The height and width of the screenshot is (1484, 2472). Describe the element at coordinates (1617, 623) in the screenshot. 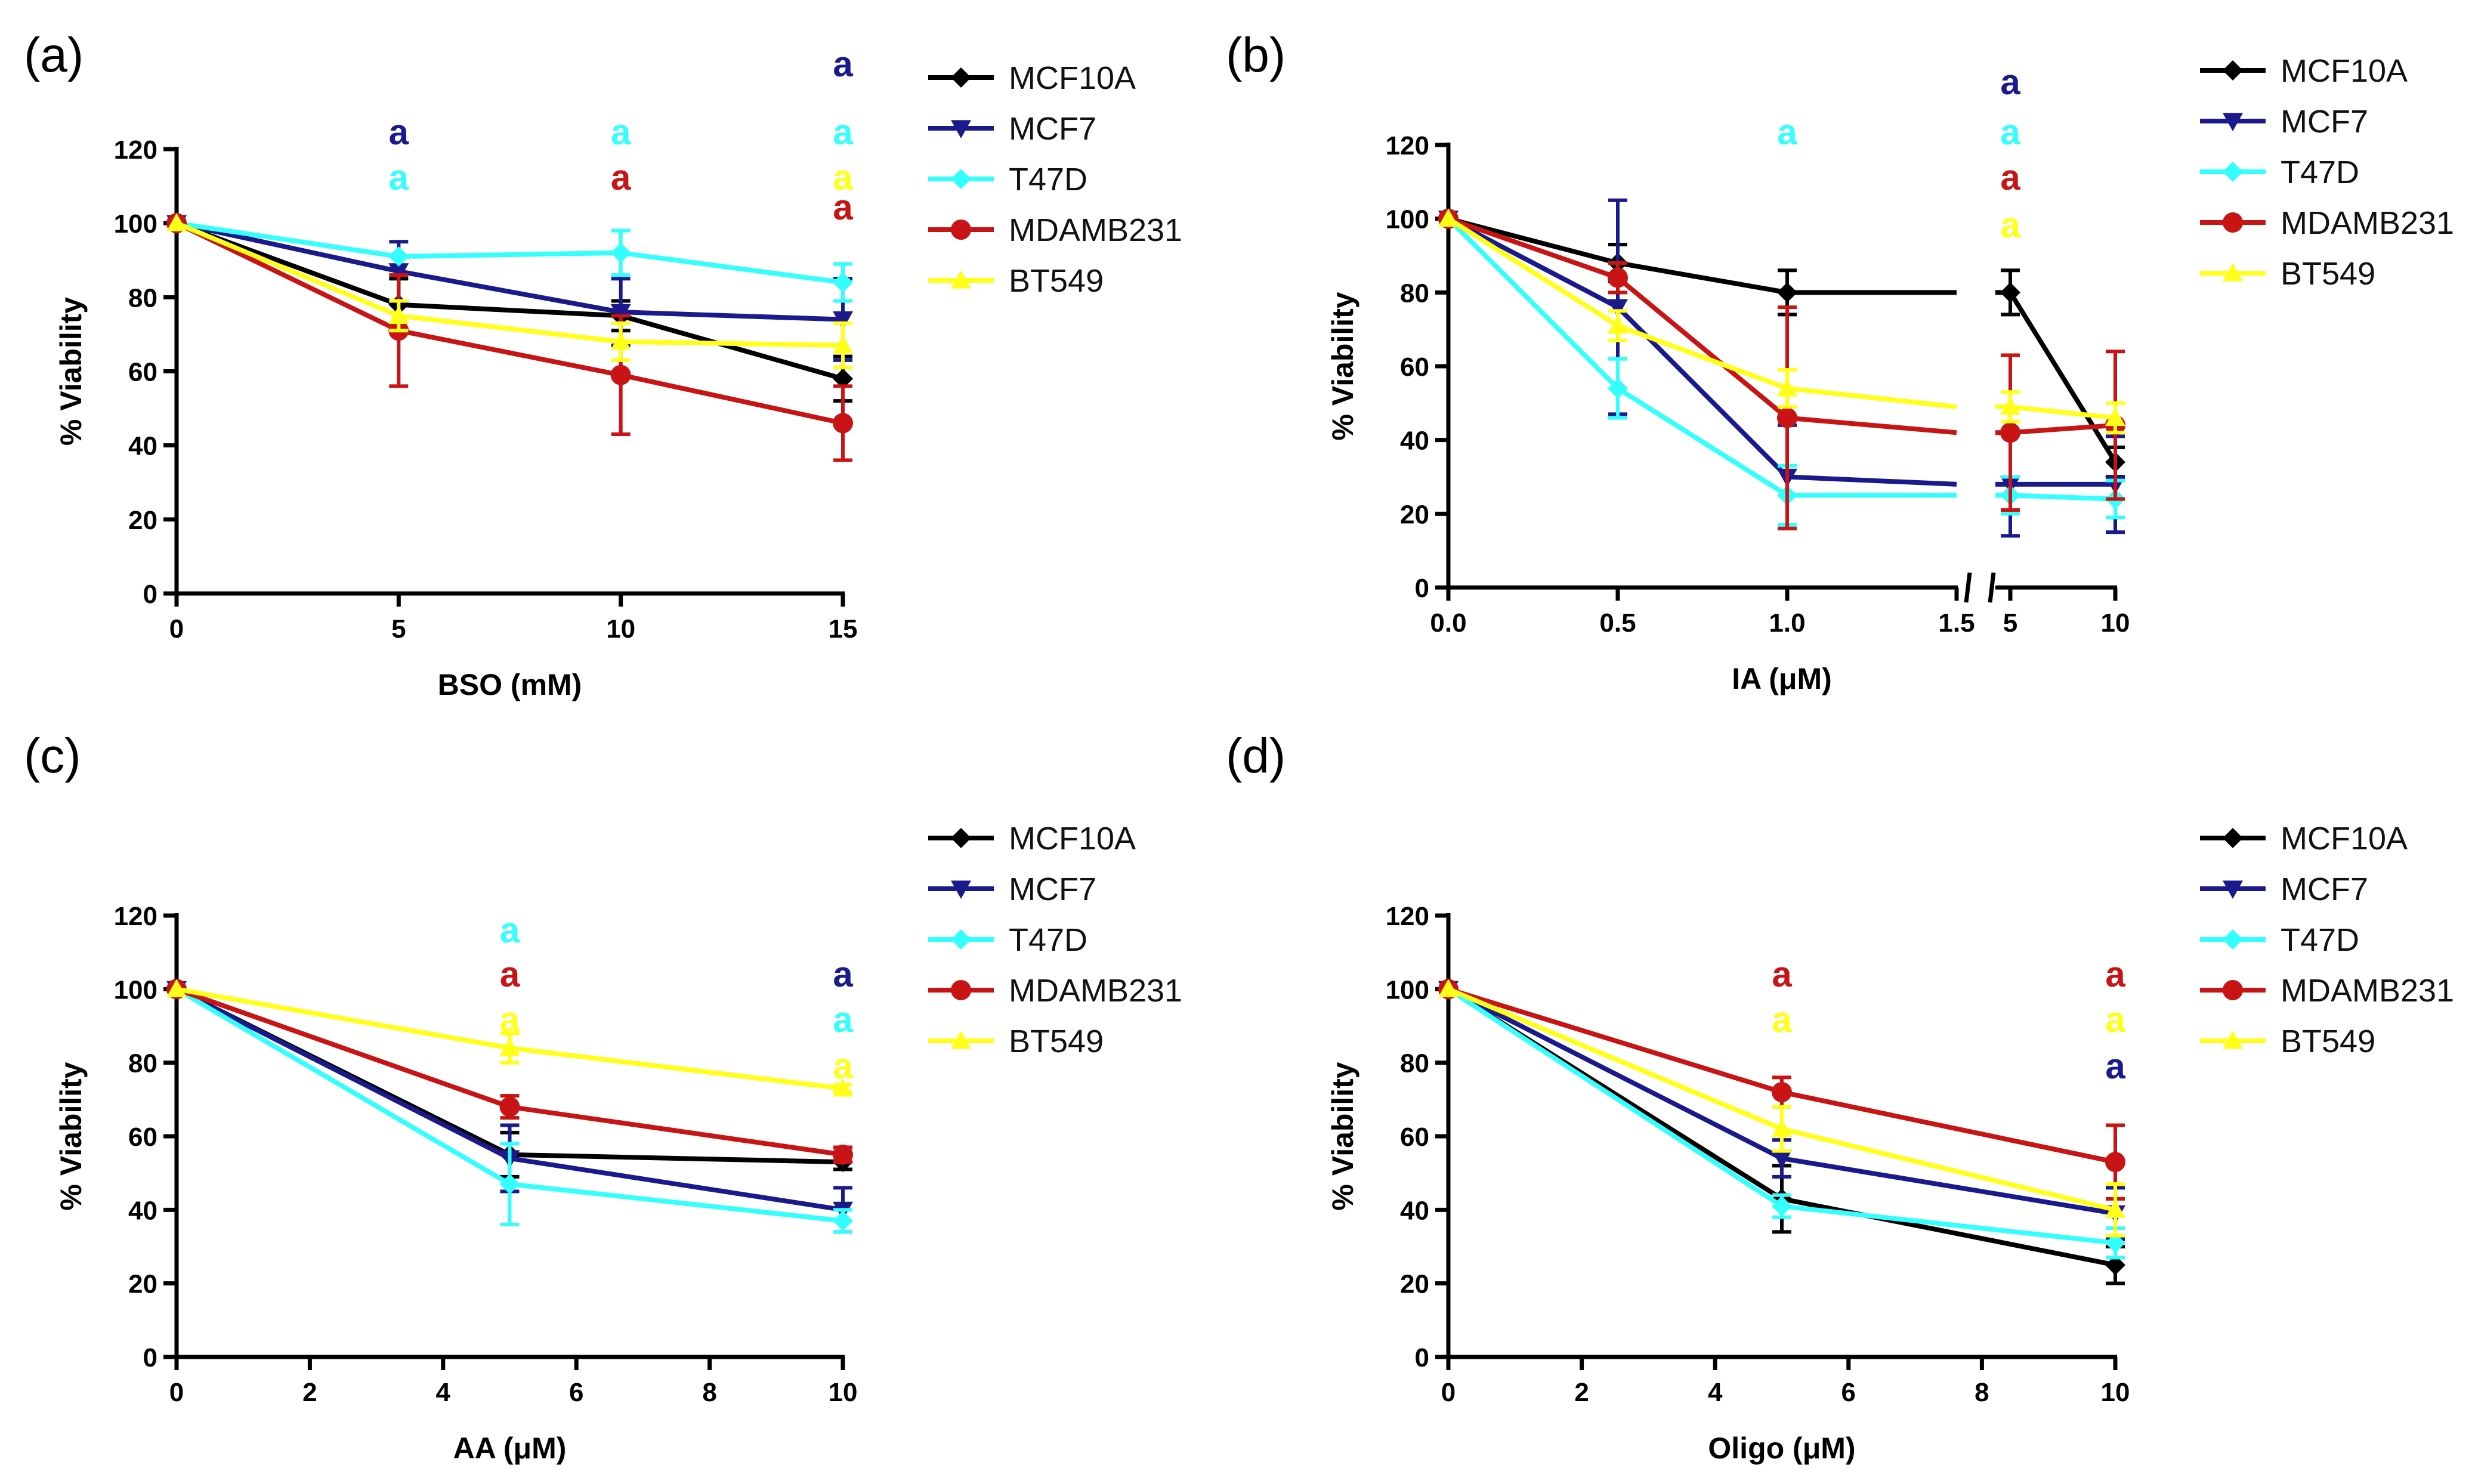

I see `x-tick-label: 0.5` at that location.